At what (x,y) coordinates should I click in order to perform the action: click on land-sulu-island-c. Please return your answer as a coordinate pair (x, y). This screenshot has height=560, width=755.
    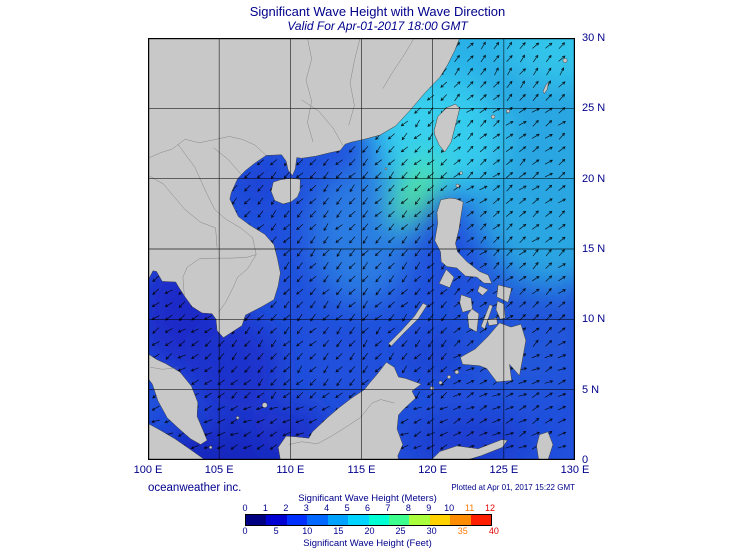
    Looking at the image, I should click on (449, 377).